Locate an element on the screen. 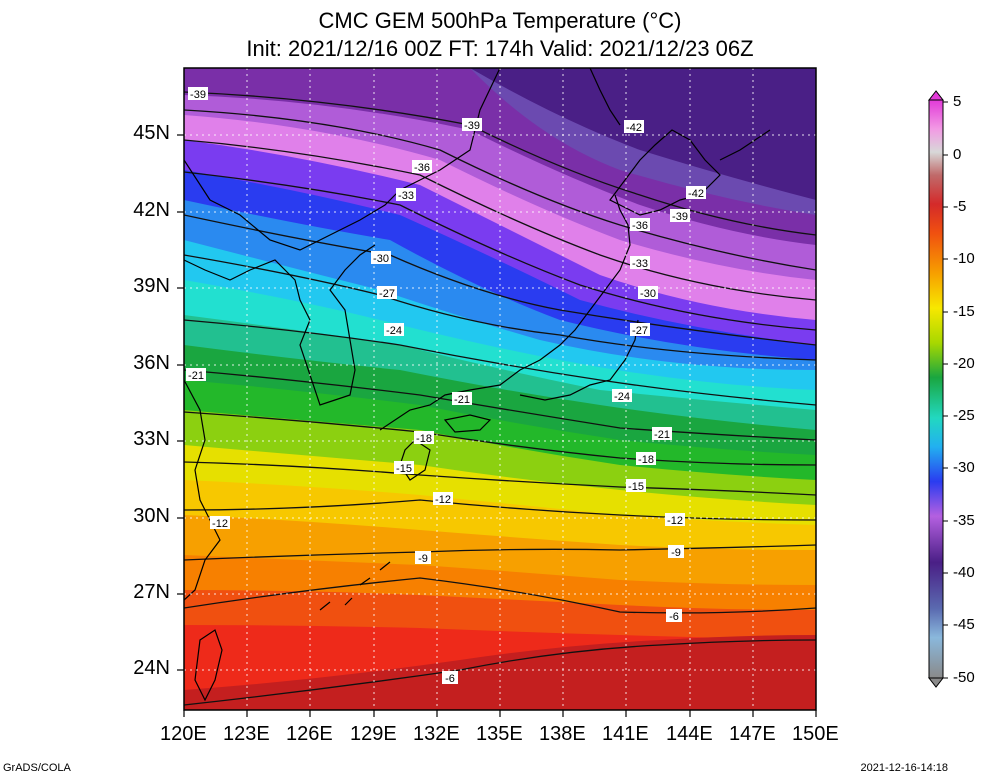 The height and width of the screenshot is (779, 1000). lon-label: 150E is located at coordinates (815, 734).